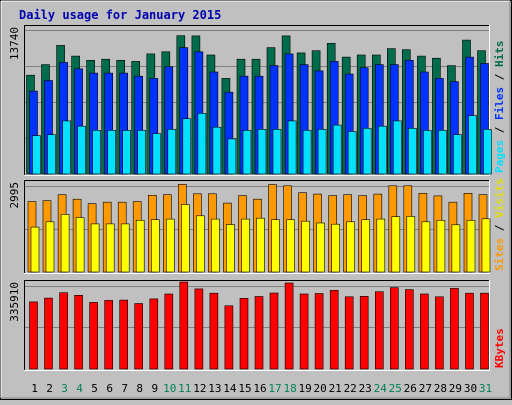 The image size is (512, 405). What do you see at coordinates (230, 388) in the screenshot?
I see `x-tick-label-day-14: 14` at bounding box center [230, 388].